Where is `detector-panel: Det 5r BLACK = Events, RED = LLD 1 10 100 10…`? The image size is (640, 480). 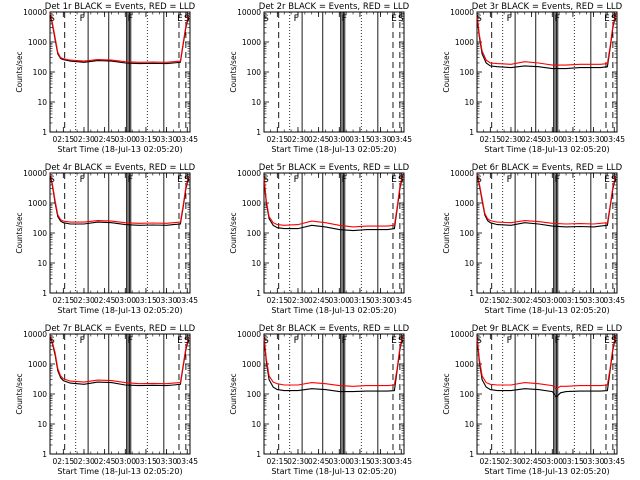
detector-panel: Det 5r BLACK = Events, RED = LLD 1 10 100 10… is located at coordinates (320, 239).